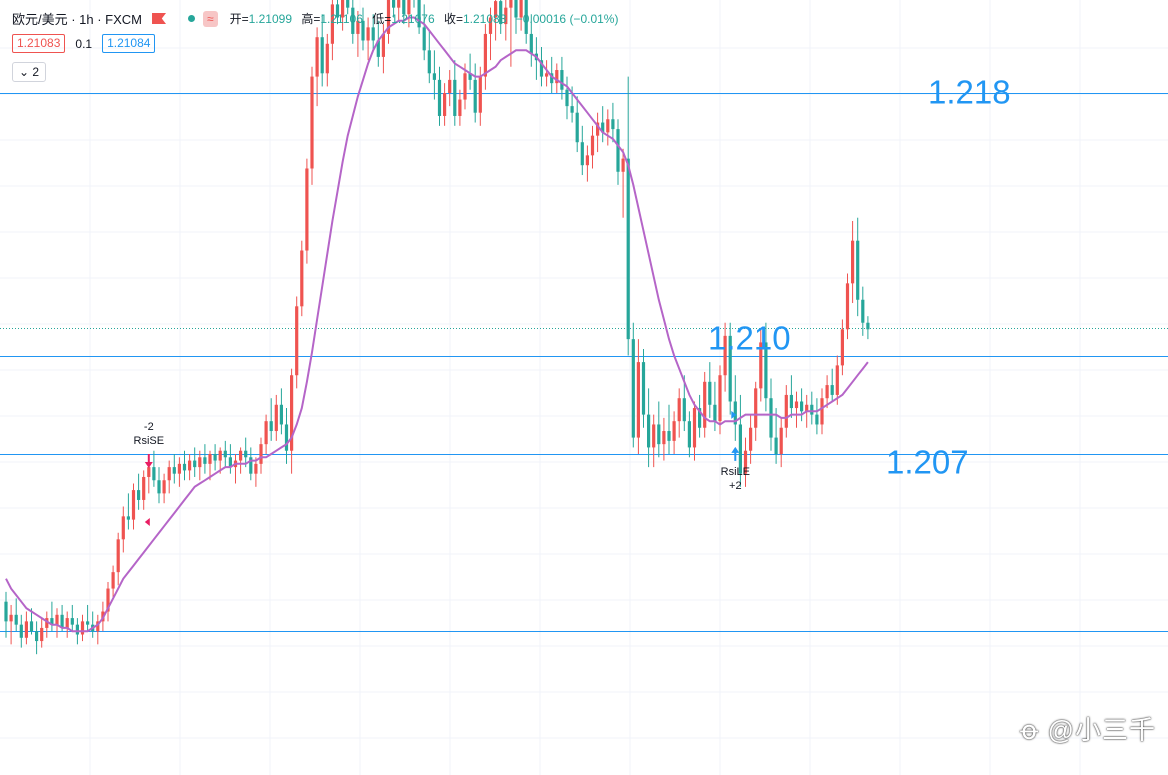  I want to click on indicators-toggle-button: ⌄ 2, so click(29, 72).